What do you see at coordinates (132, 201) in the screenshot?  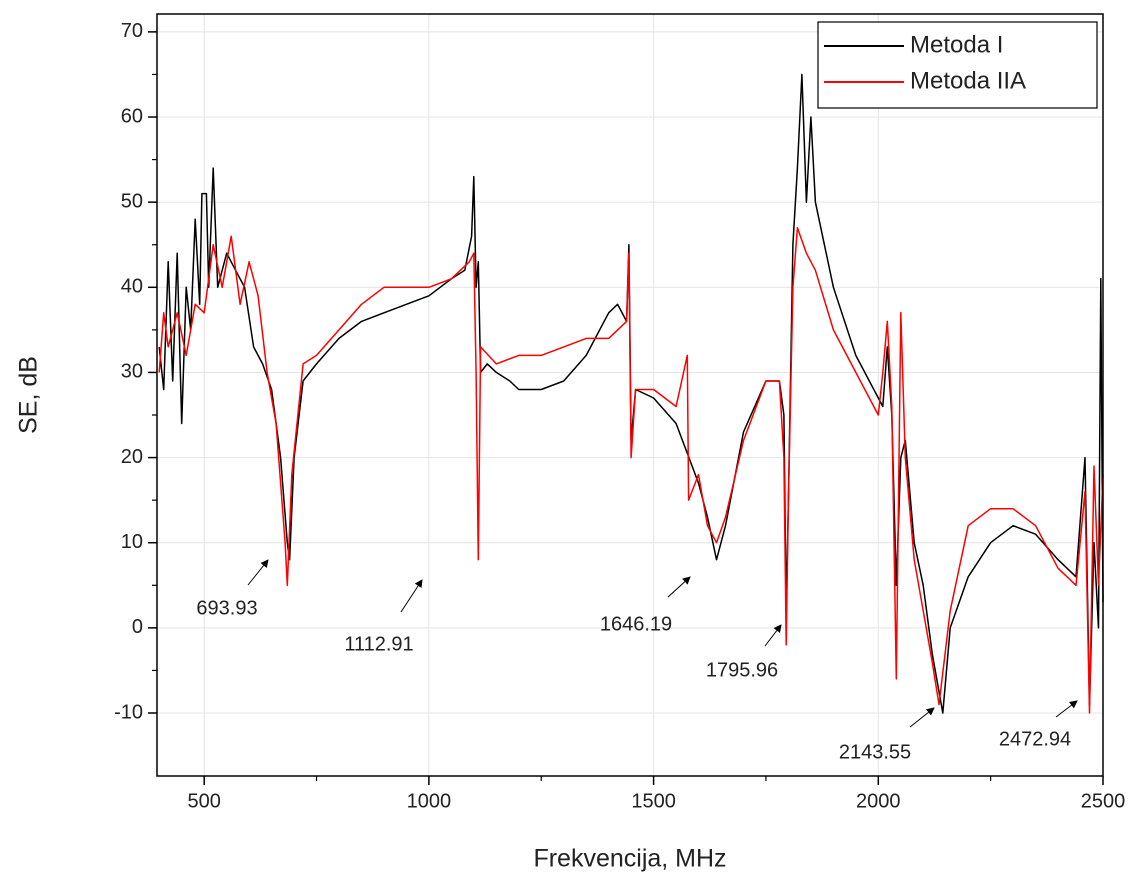 I see `y-tick-label: 50` at bounding box center [132, 201].